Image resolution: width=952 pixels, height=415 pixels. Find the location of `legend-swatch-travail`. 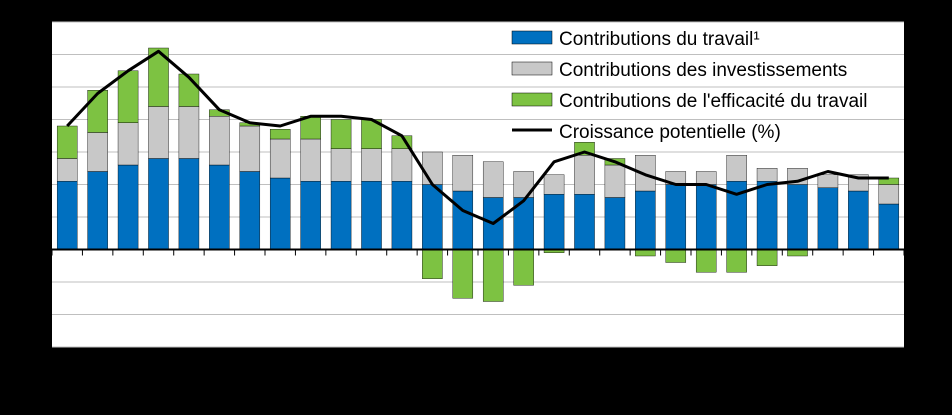

legend-swatch-travail is located at coordinates (532, 37).